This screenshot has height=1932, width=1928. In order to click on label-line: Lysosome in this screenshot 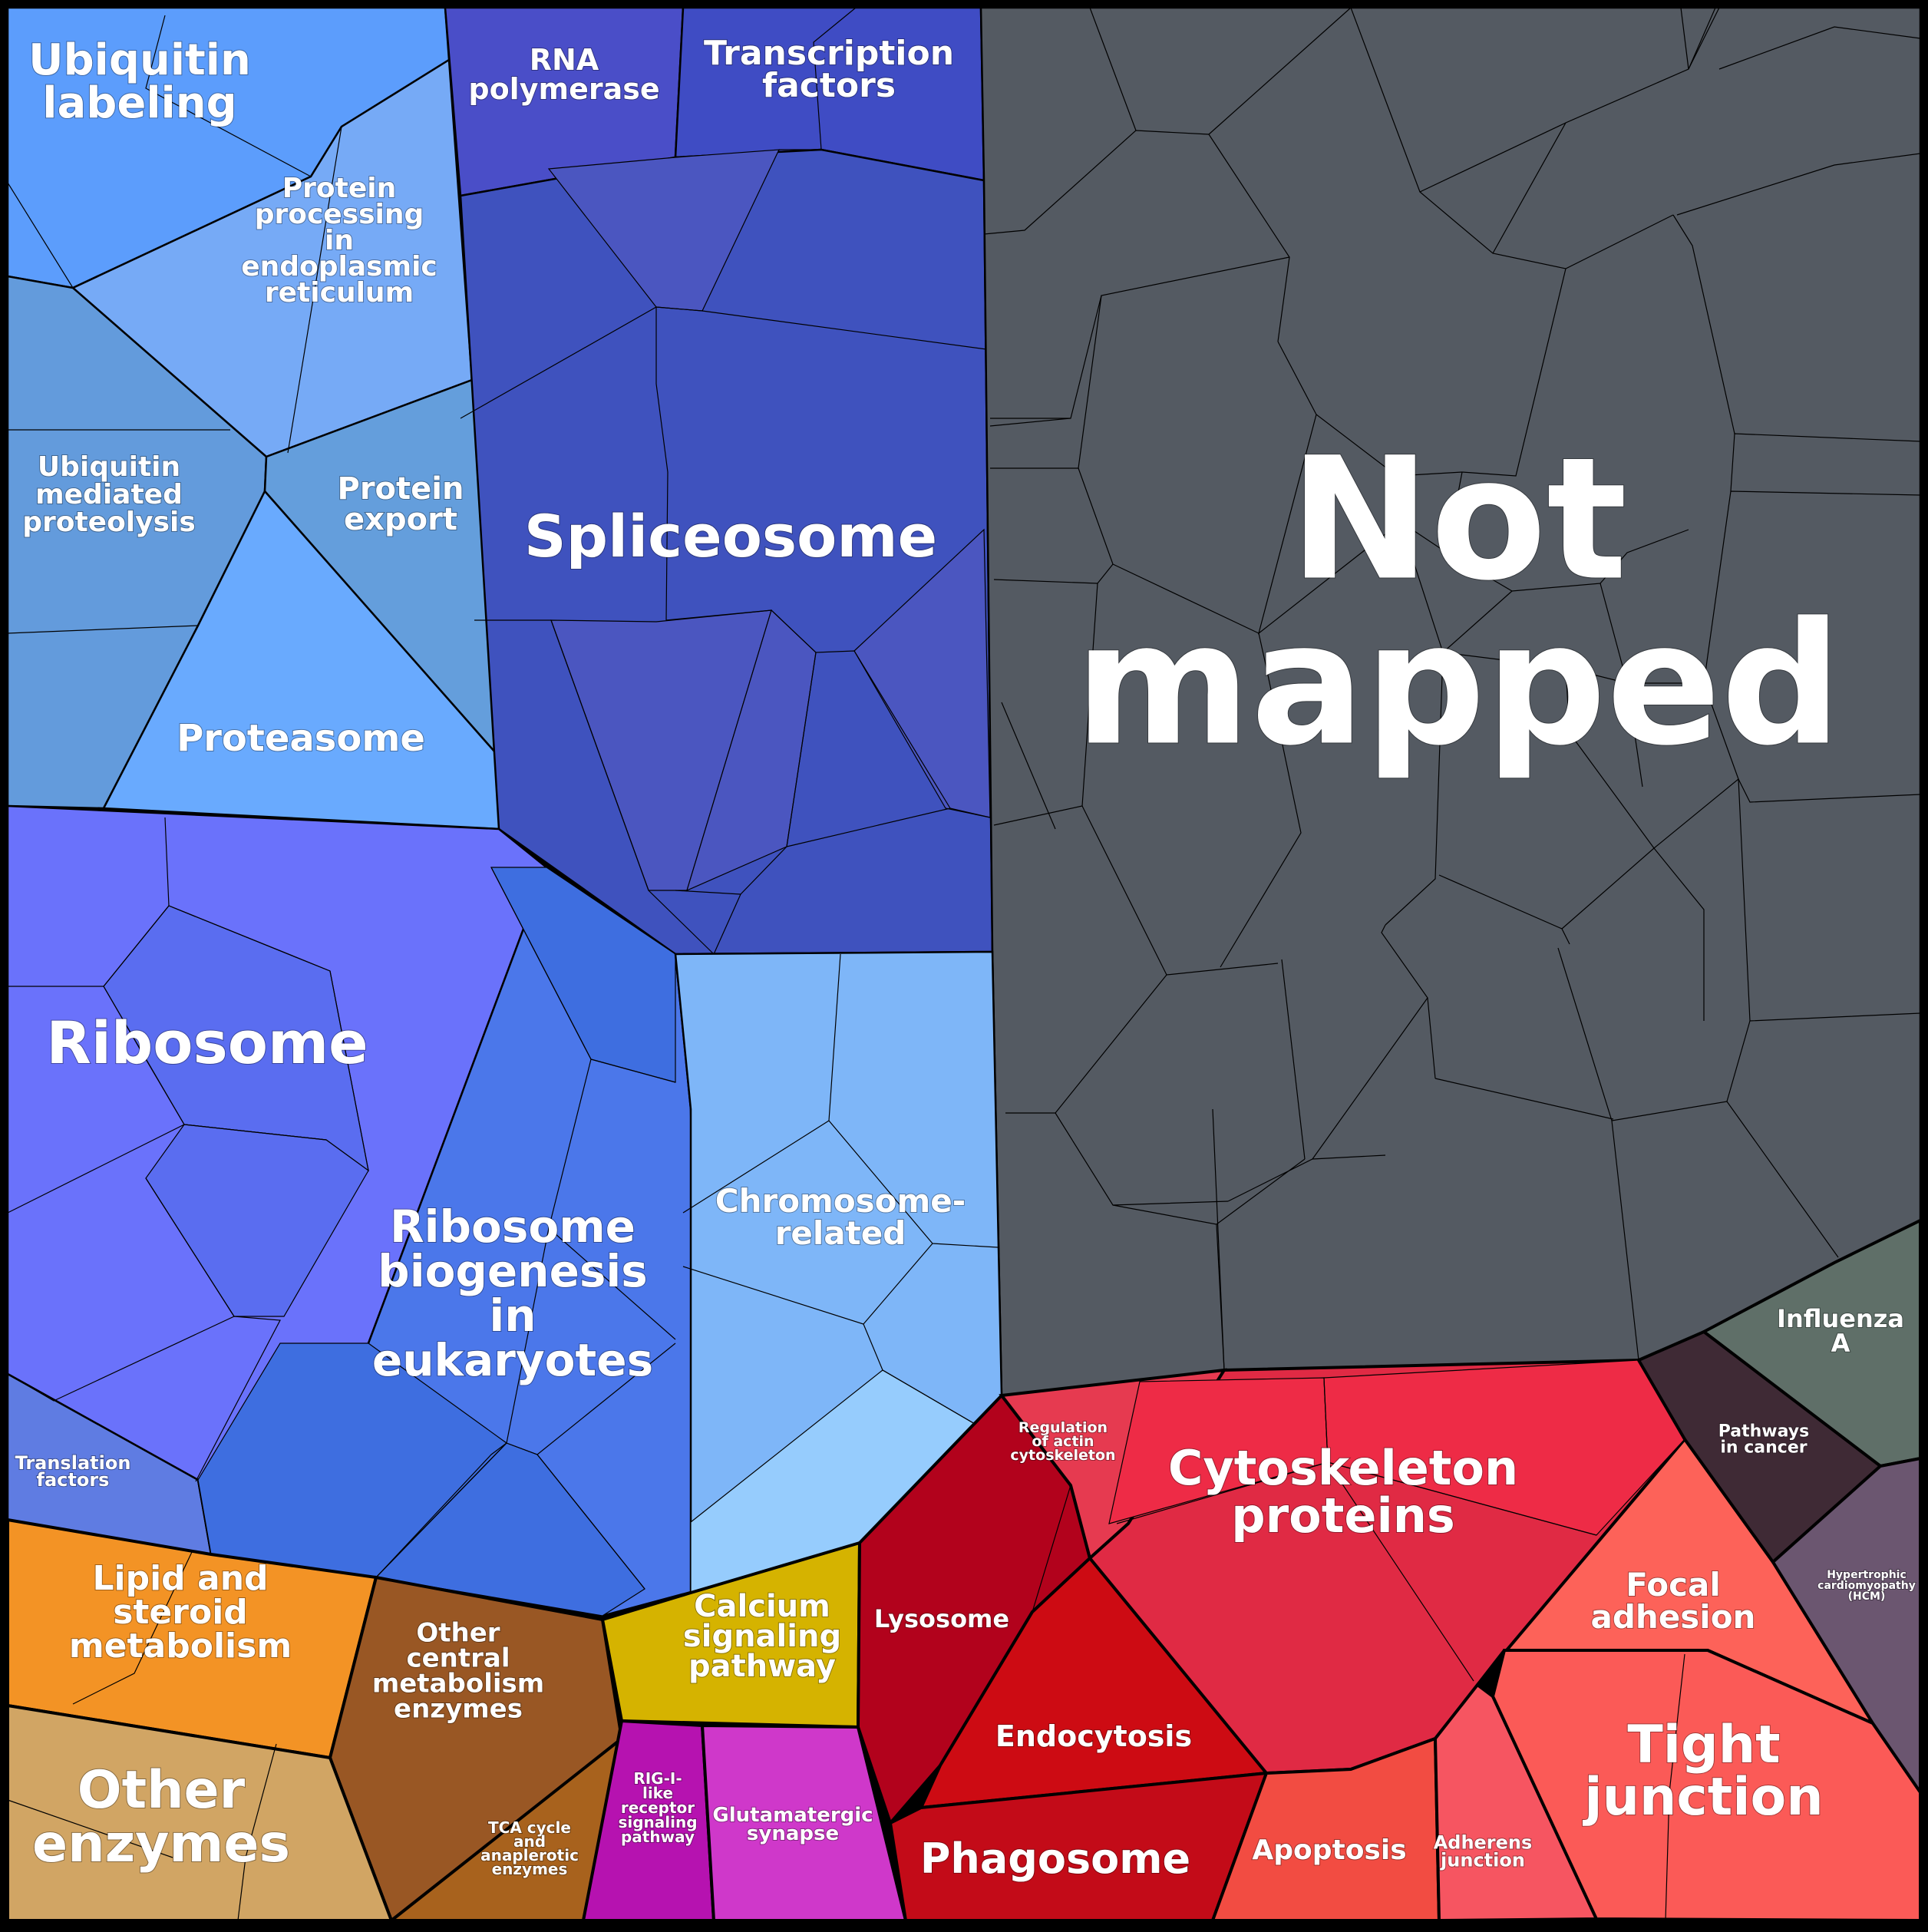, I will do `click(941, 1618)`.